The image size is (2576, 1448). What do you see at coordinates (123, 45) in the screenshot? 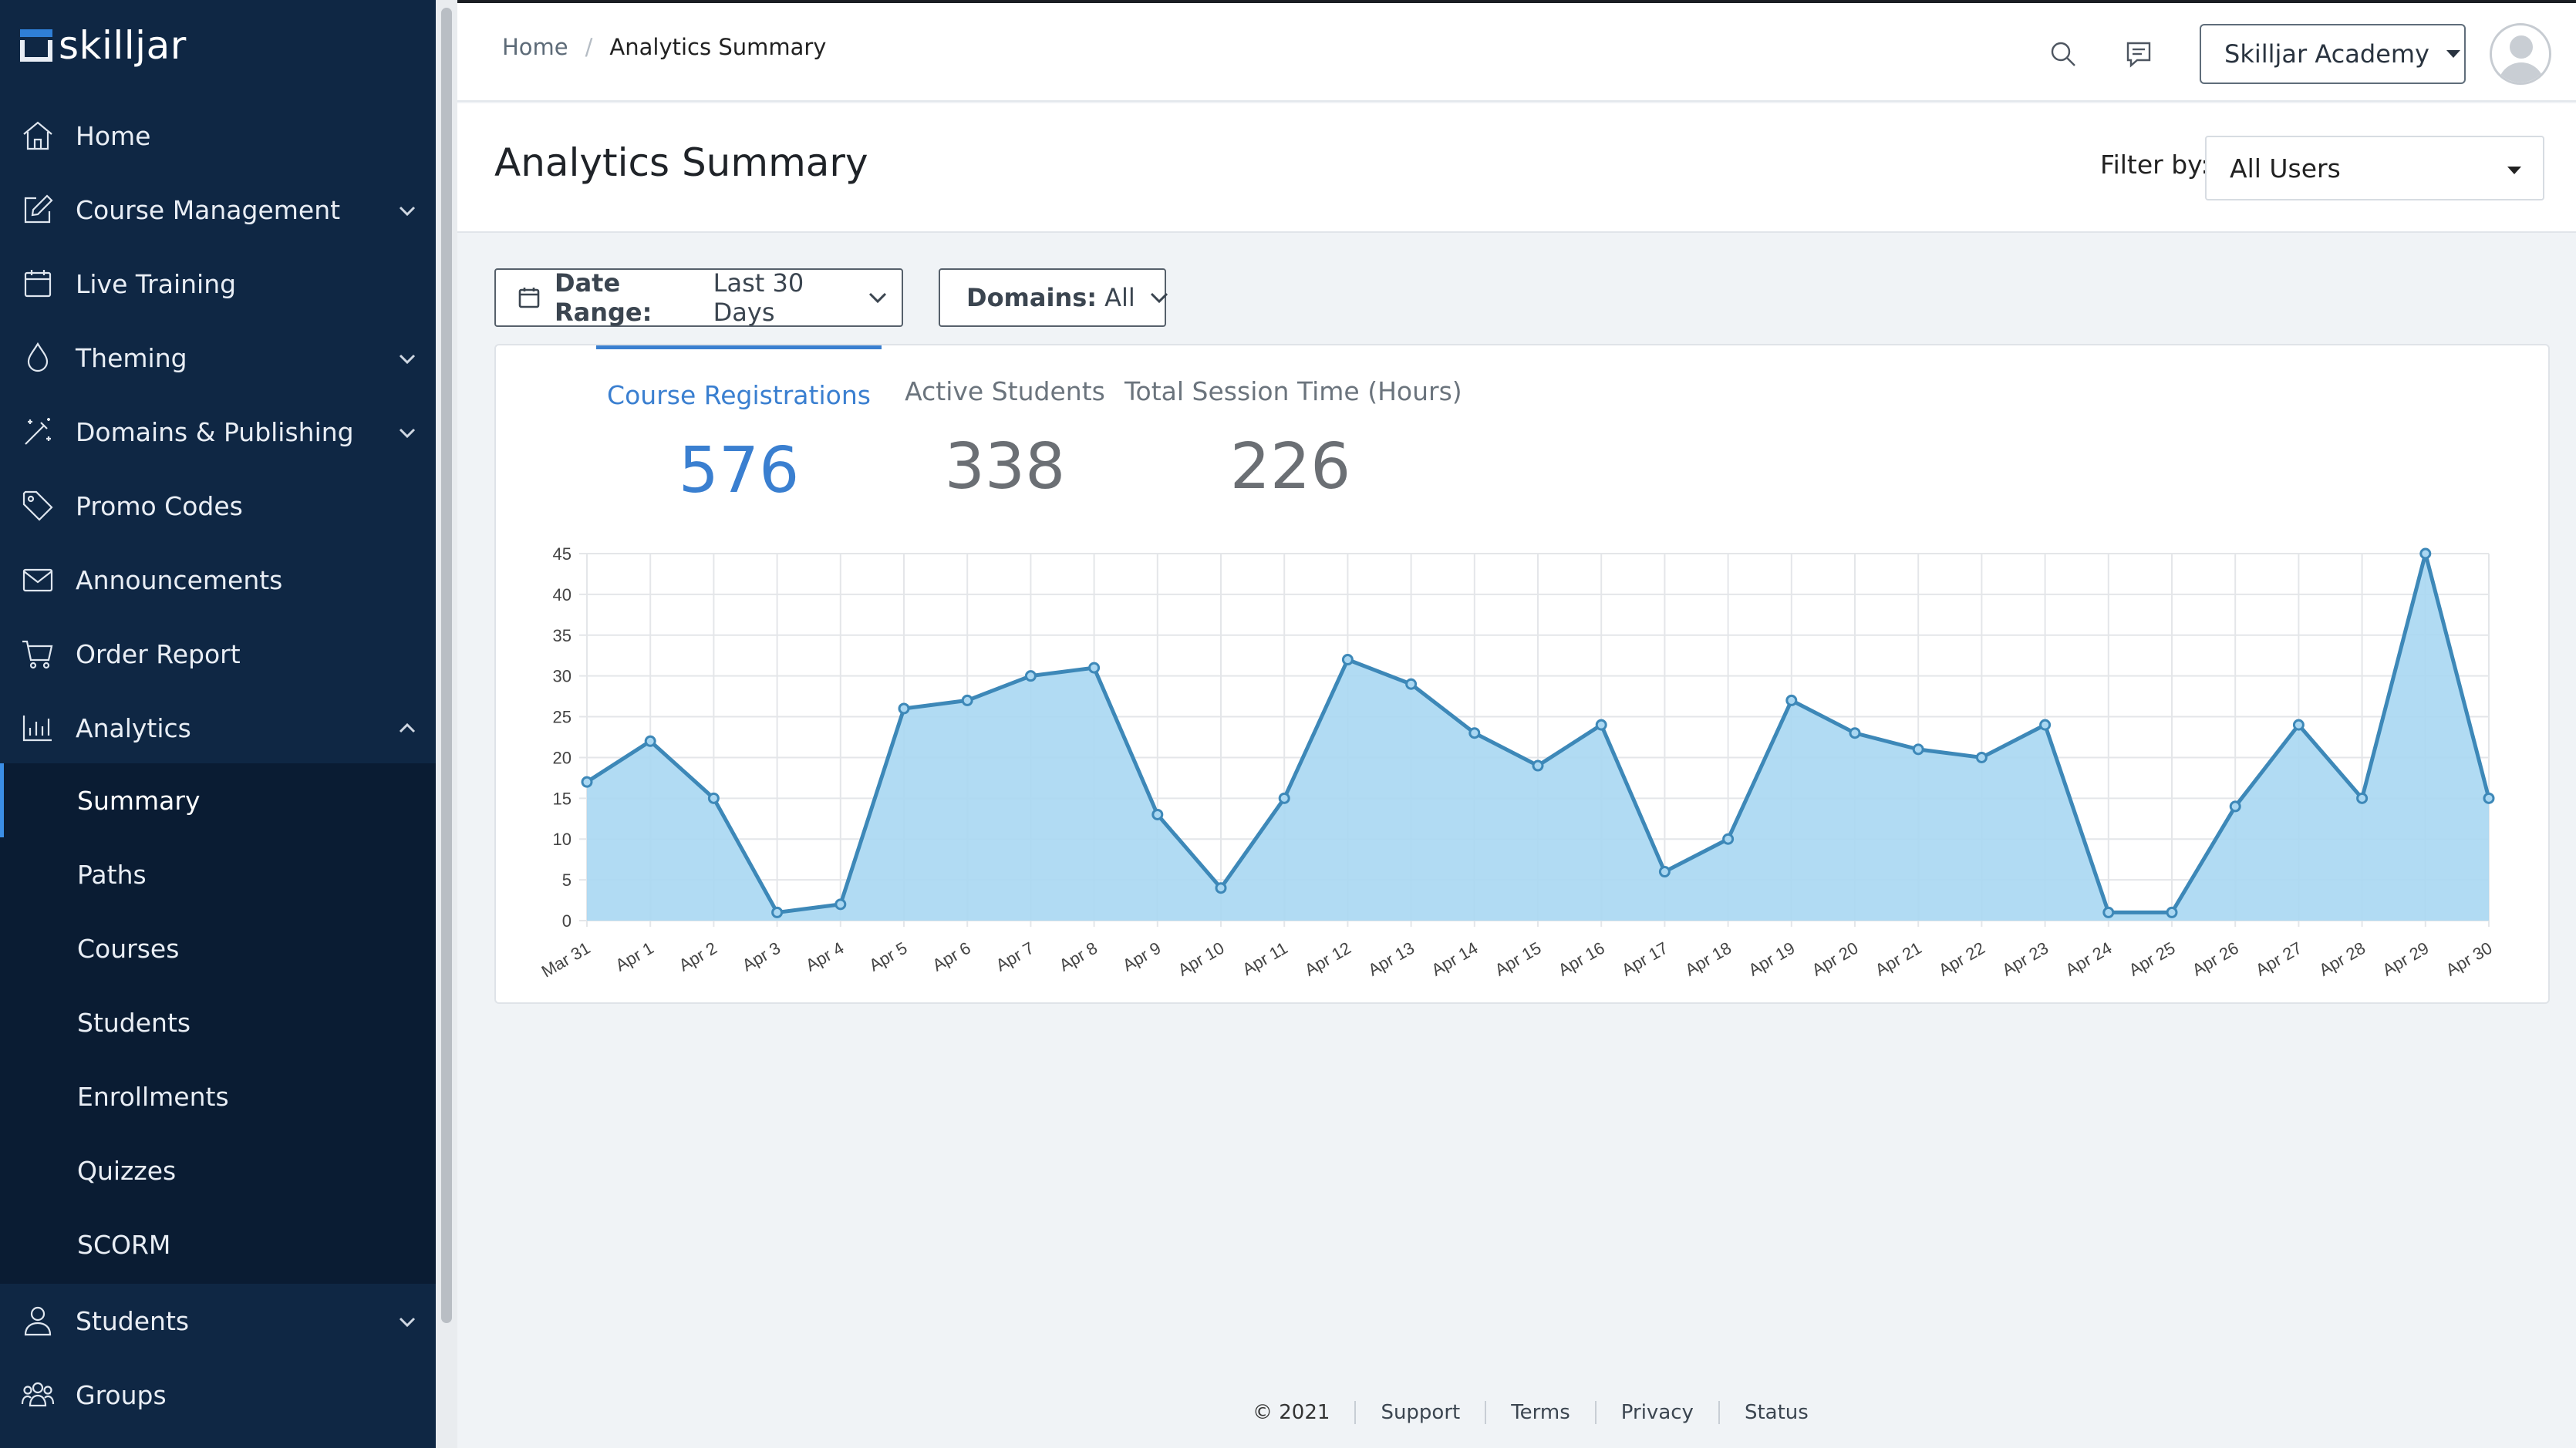
I see `brand-name: skilljar` at bounding box center [123, 45].